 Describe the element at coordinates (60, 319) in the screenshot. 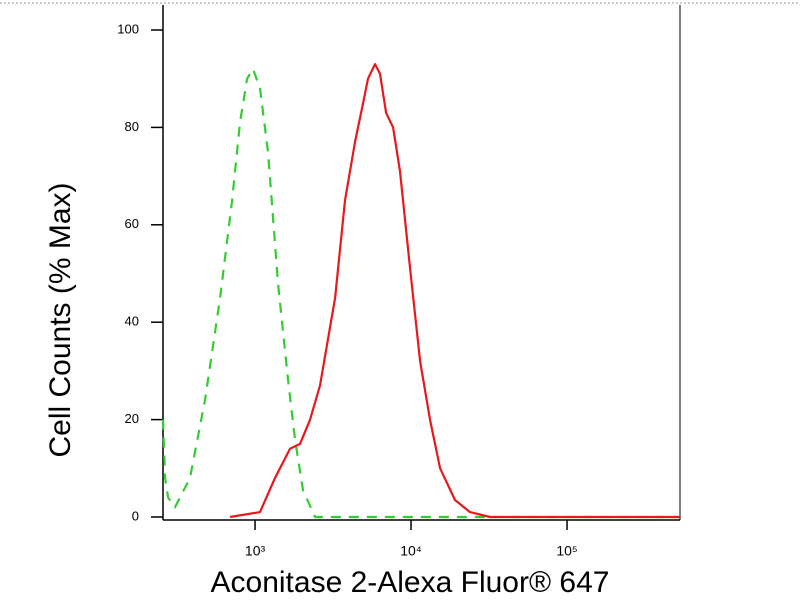

I see `y-axis-title: Cell Counts (% Max)` at that location.